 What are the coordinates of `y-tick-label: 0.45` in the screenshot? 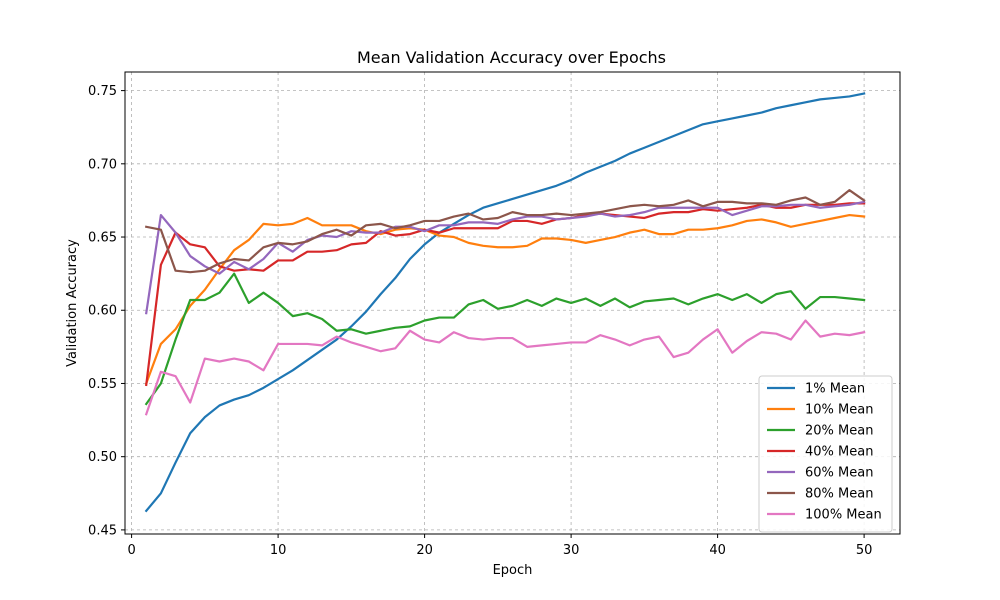 It's located at (102, 530).